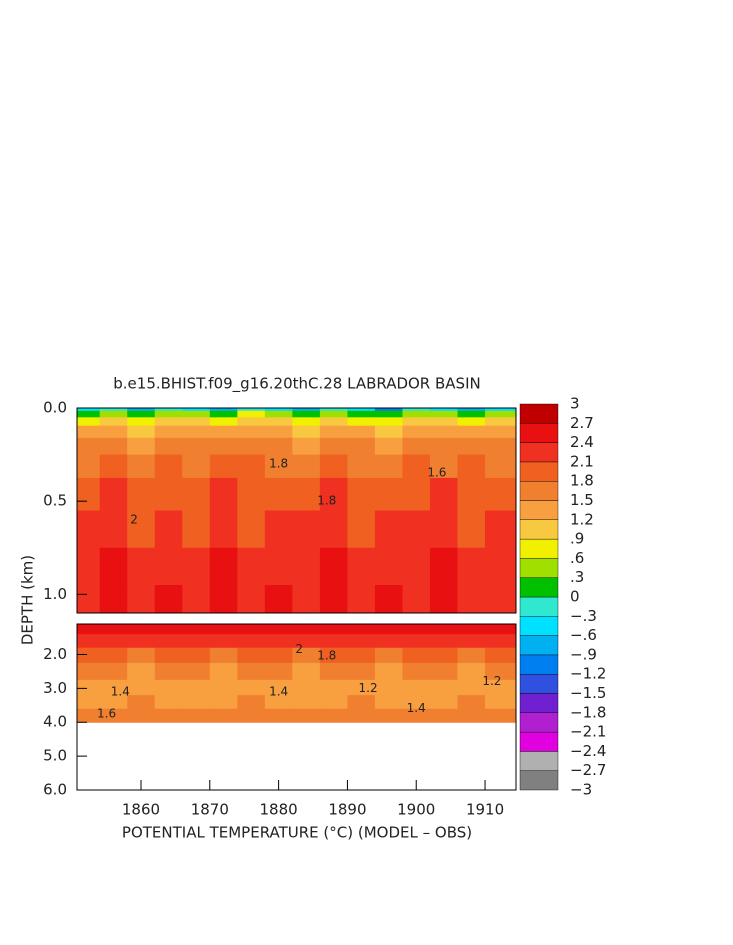 The height and width of the screenshot is (945, 733). Describe the element at coordinates (436, 473) in the screenshot. I see `contour-label: 1.6` at that location.